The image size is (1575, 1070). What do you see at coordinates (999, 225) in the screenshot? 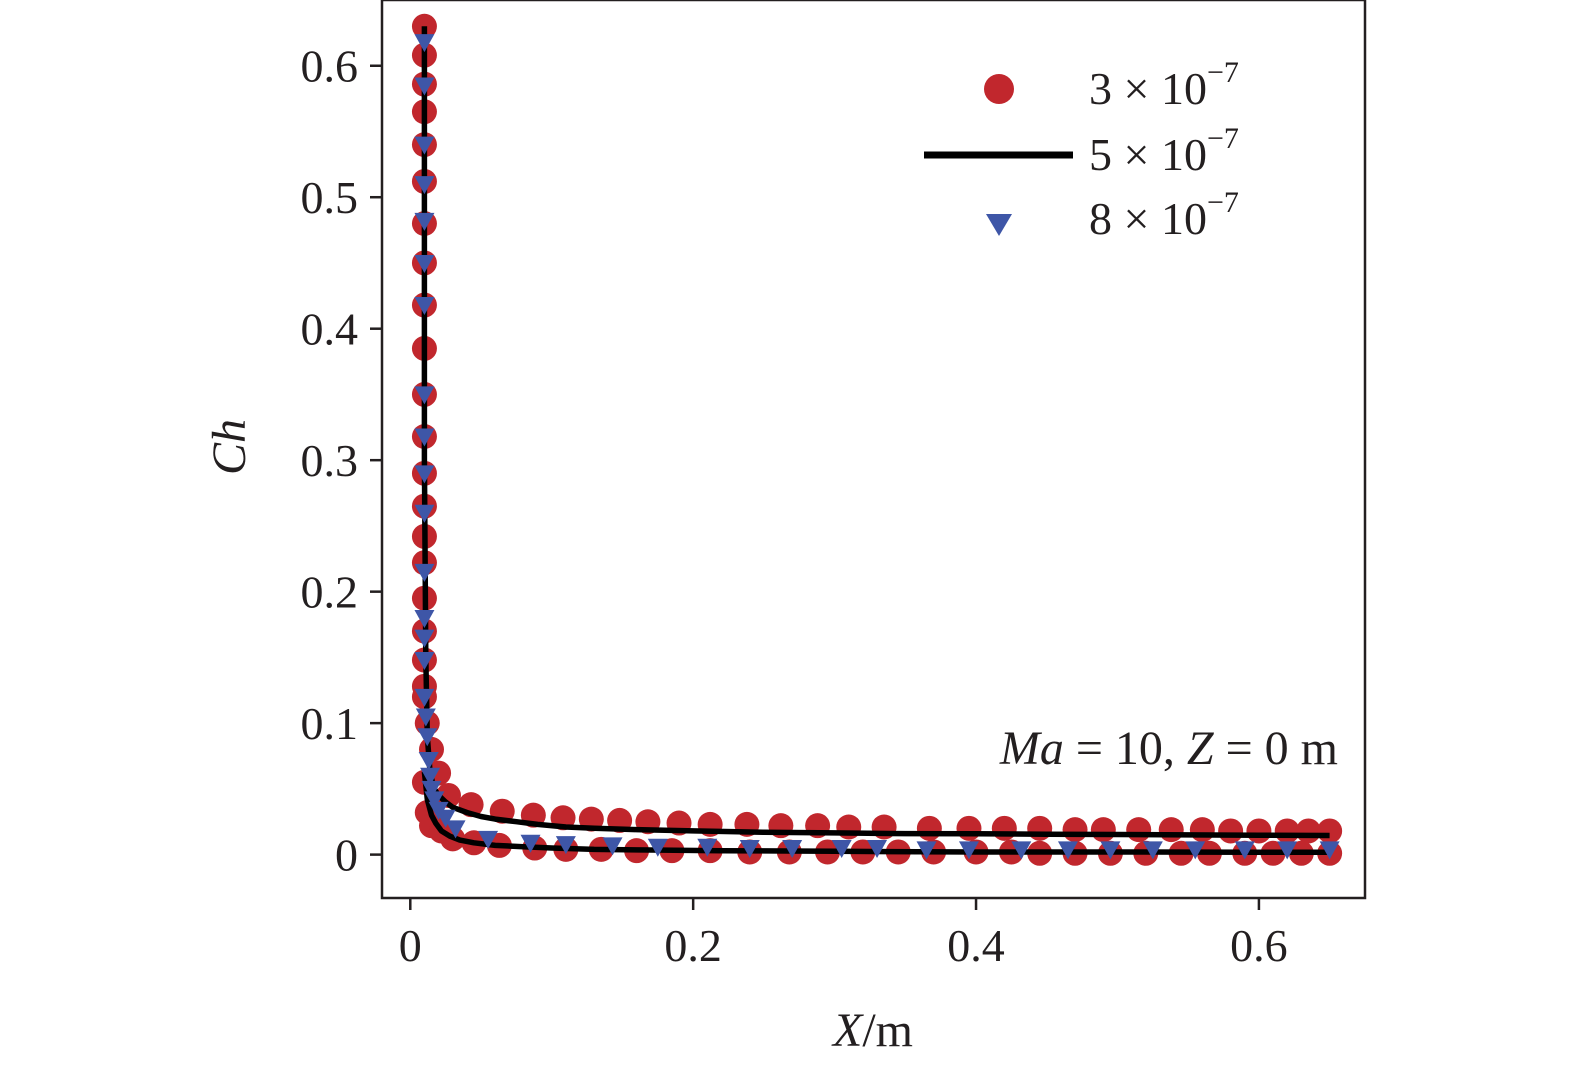
I see `legend-marker-triangle` at bounding box center [999, 225].